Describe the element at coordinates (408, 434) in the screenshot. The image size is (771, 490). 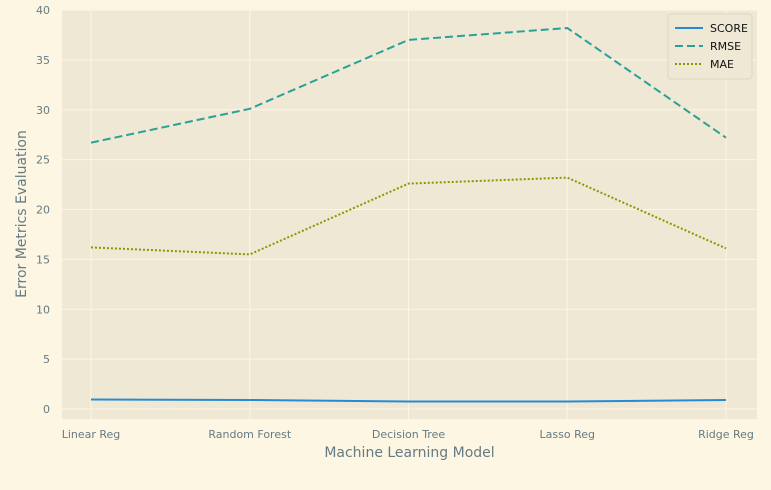
I see `x-tick-label: Decision Tree` at that location.